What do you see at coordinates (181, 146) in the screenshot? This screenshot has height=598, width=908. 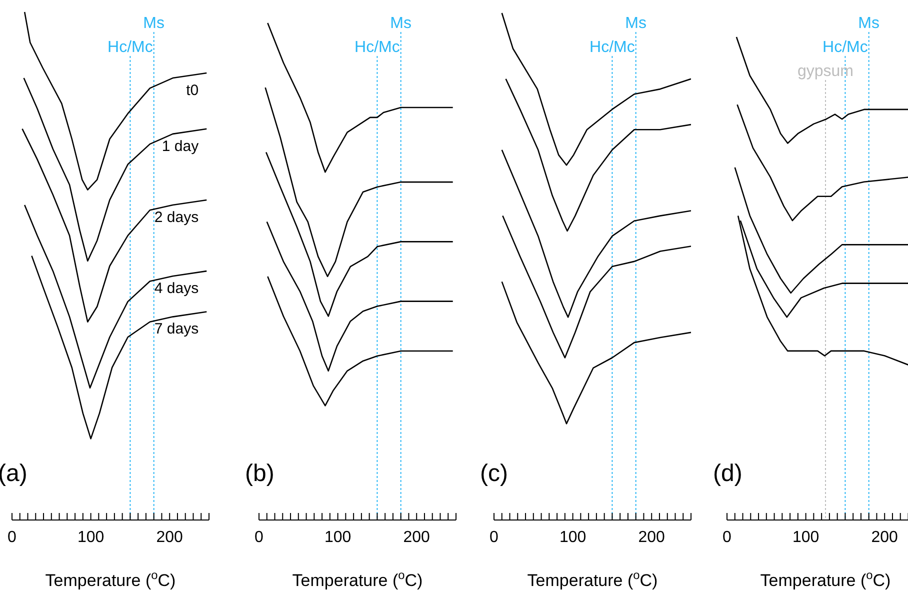 I see `series-label: 1 day` at bounding box center [181, 146].